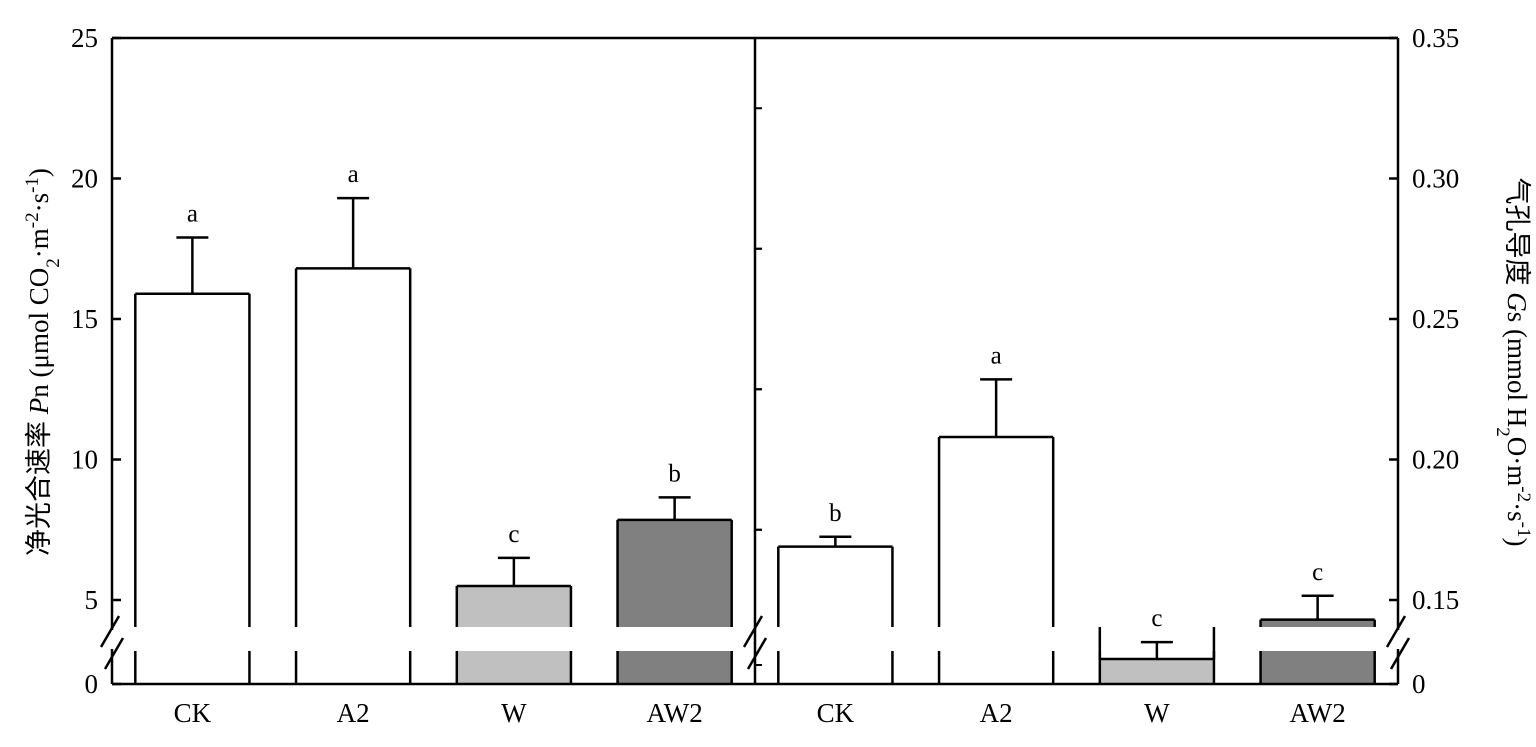  I want to click on right-y-tick-label: 0.25, so click(1435, 319).